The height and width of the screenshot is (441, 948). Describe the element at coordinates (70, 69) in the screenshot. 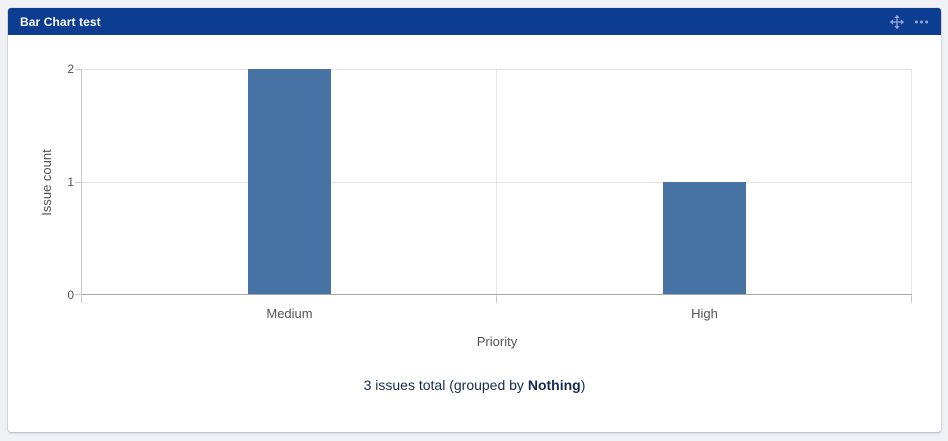

I see `y-tick-label: 2` at that location.